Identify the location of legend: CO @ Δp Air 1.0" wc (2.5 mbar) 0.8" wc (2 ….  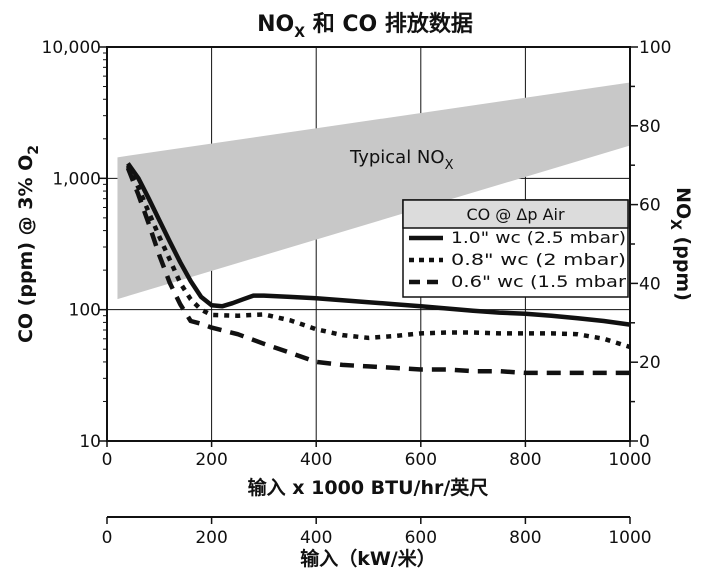
(515, 248).